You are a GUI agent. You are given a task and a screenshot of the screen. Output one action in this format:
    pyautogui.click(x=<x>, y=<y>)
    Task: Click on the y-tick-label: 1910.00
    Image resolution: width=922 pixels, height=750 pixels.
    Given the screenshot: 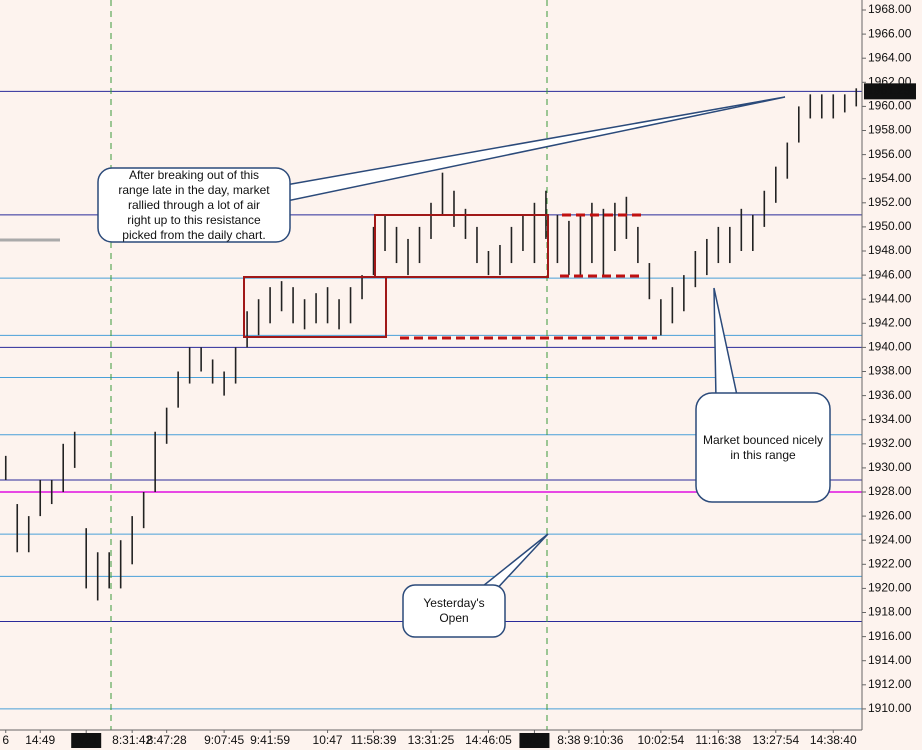 What is the action you would take?
    pyautogui.click(x=890, y=708)
    